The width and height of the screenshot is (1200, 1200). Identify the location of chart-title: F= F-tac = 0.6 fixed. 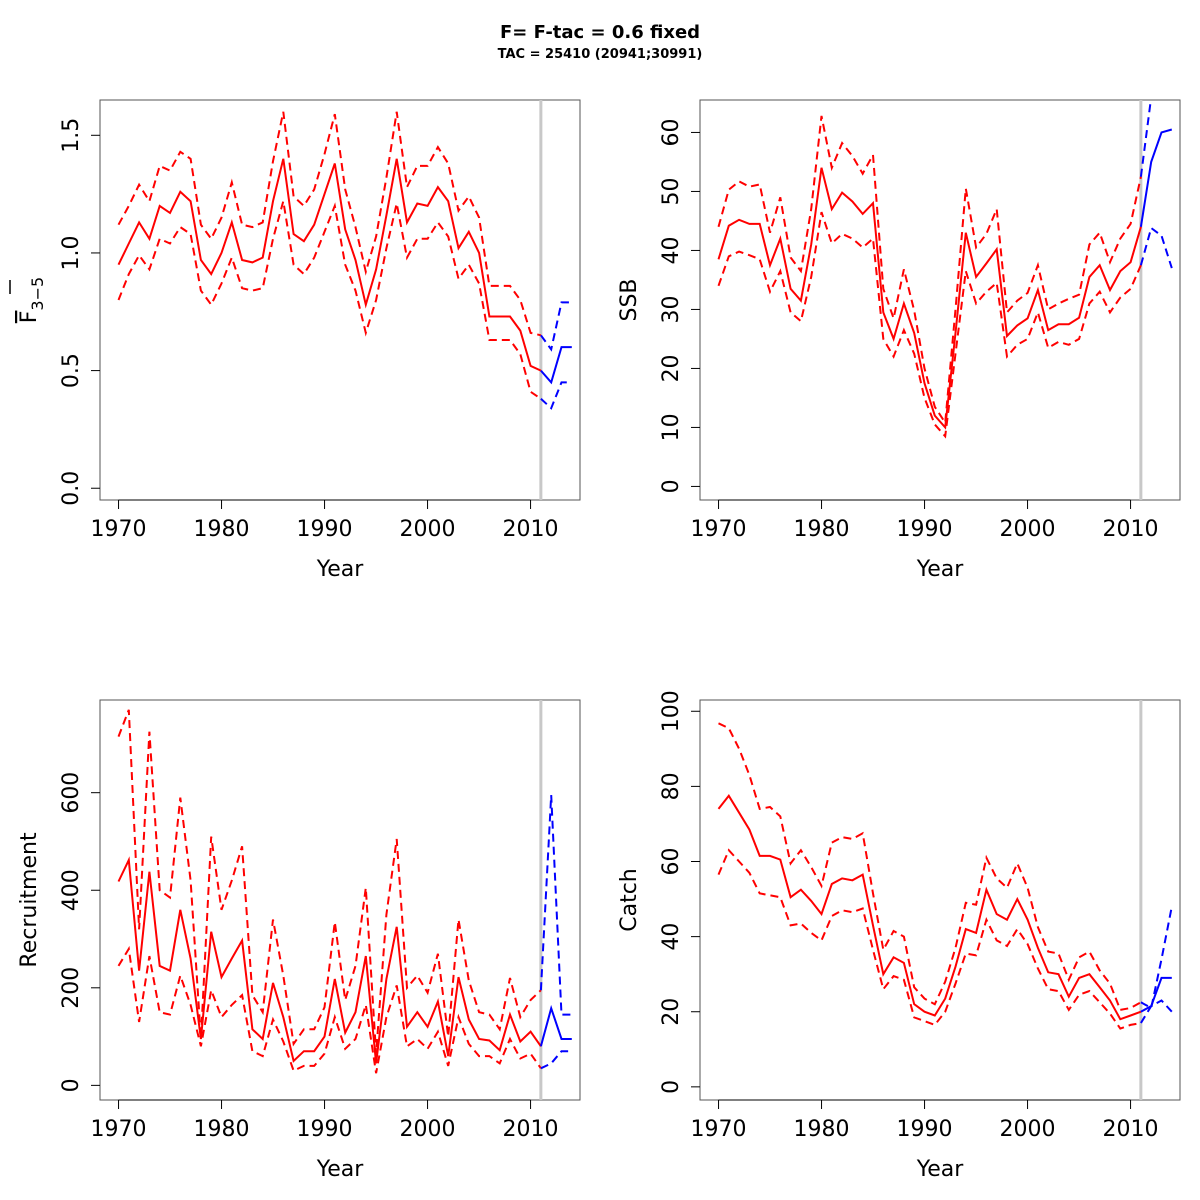
(600, 32).